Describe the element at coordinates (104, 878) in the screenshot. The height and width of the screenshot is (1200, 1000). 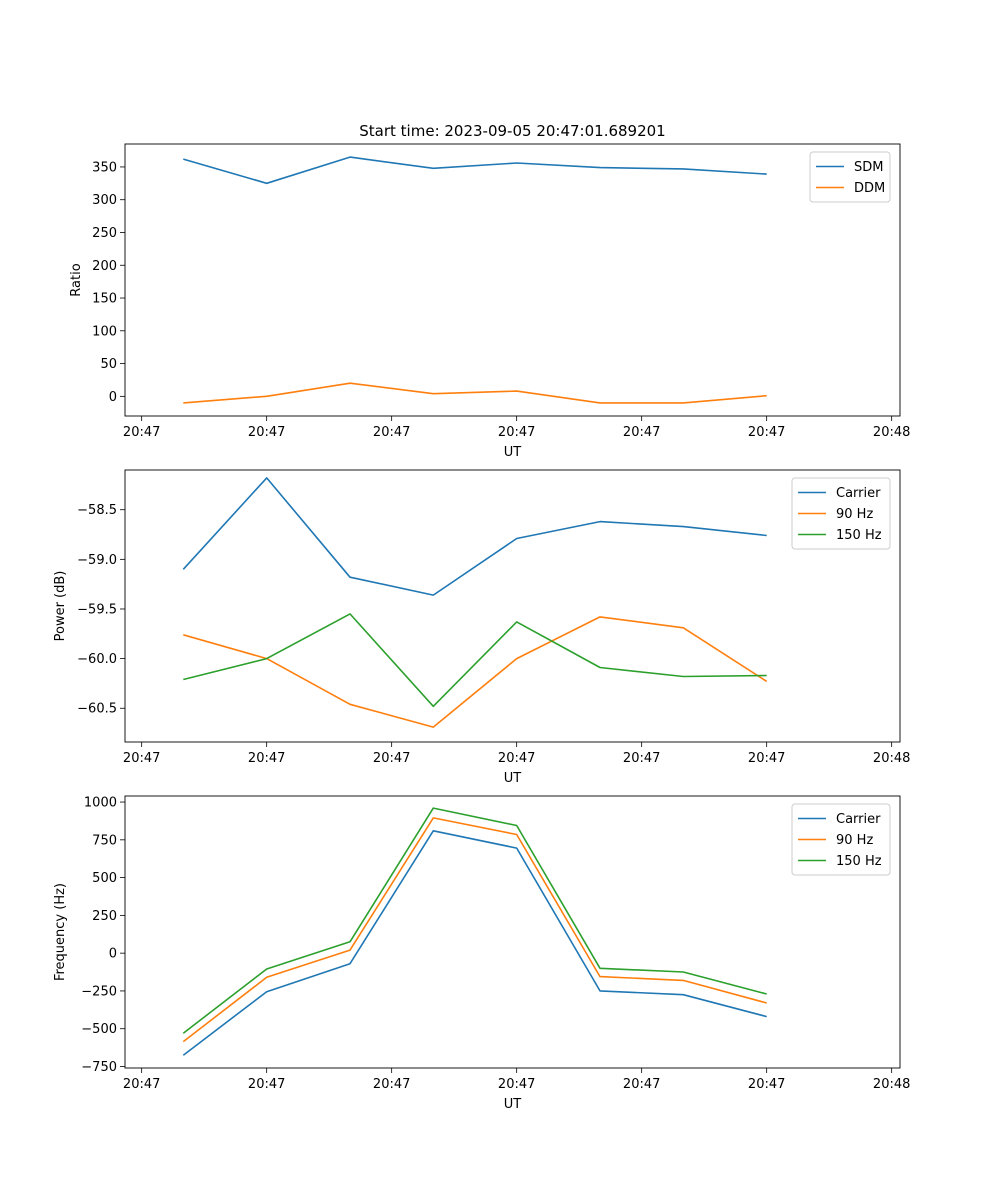
I see `y-tick-label: 500` at that location.